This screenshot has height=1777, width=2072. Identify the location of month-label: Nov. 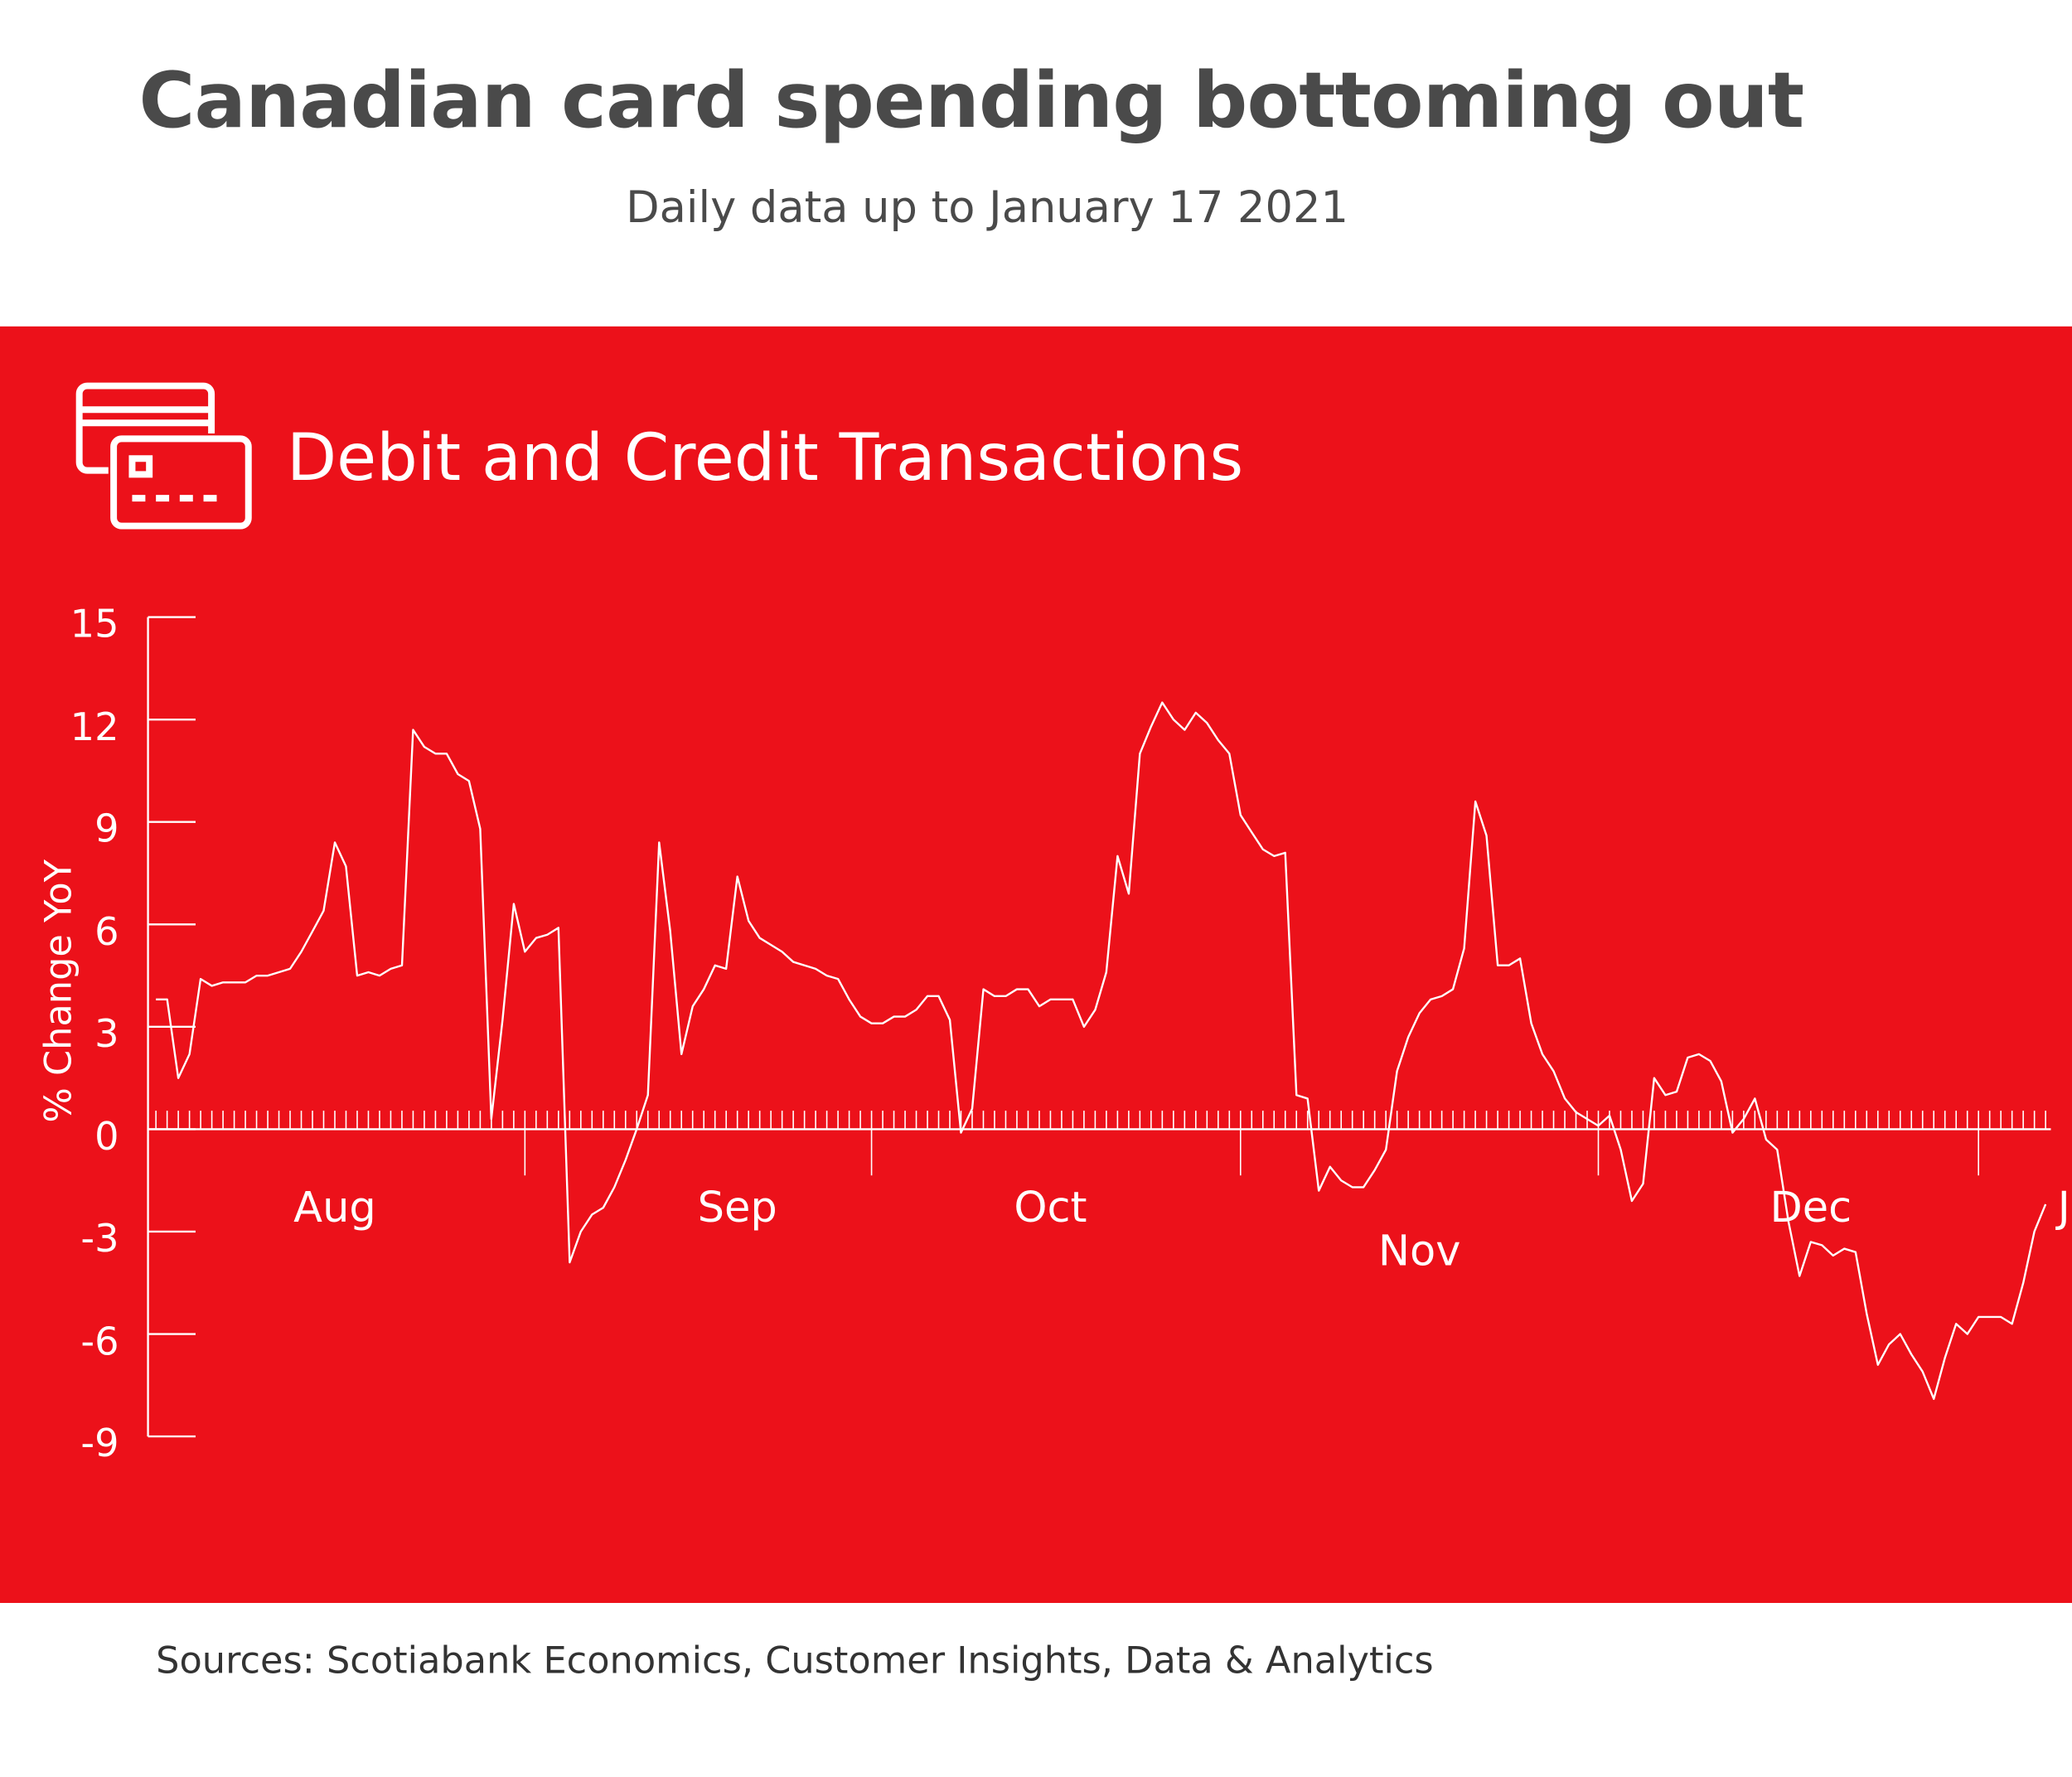
(1419, 1251).